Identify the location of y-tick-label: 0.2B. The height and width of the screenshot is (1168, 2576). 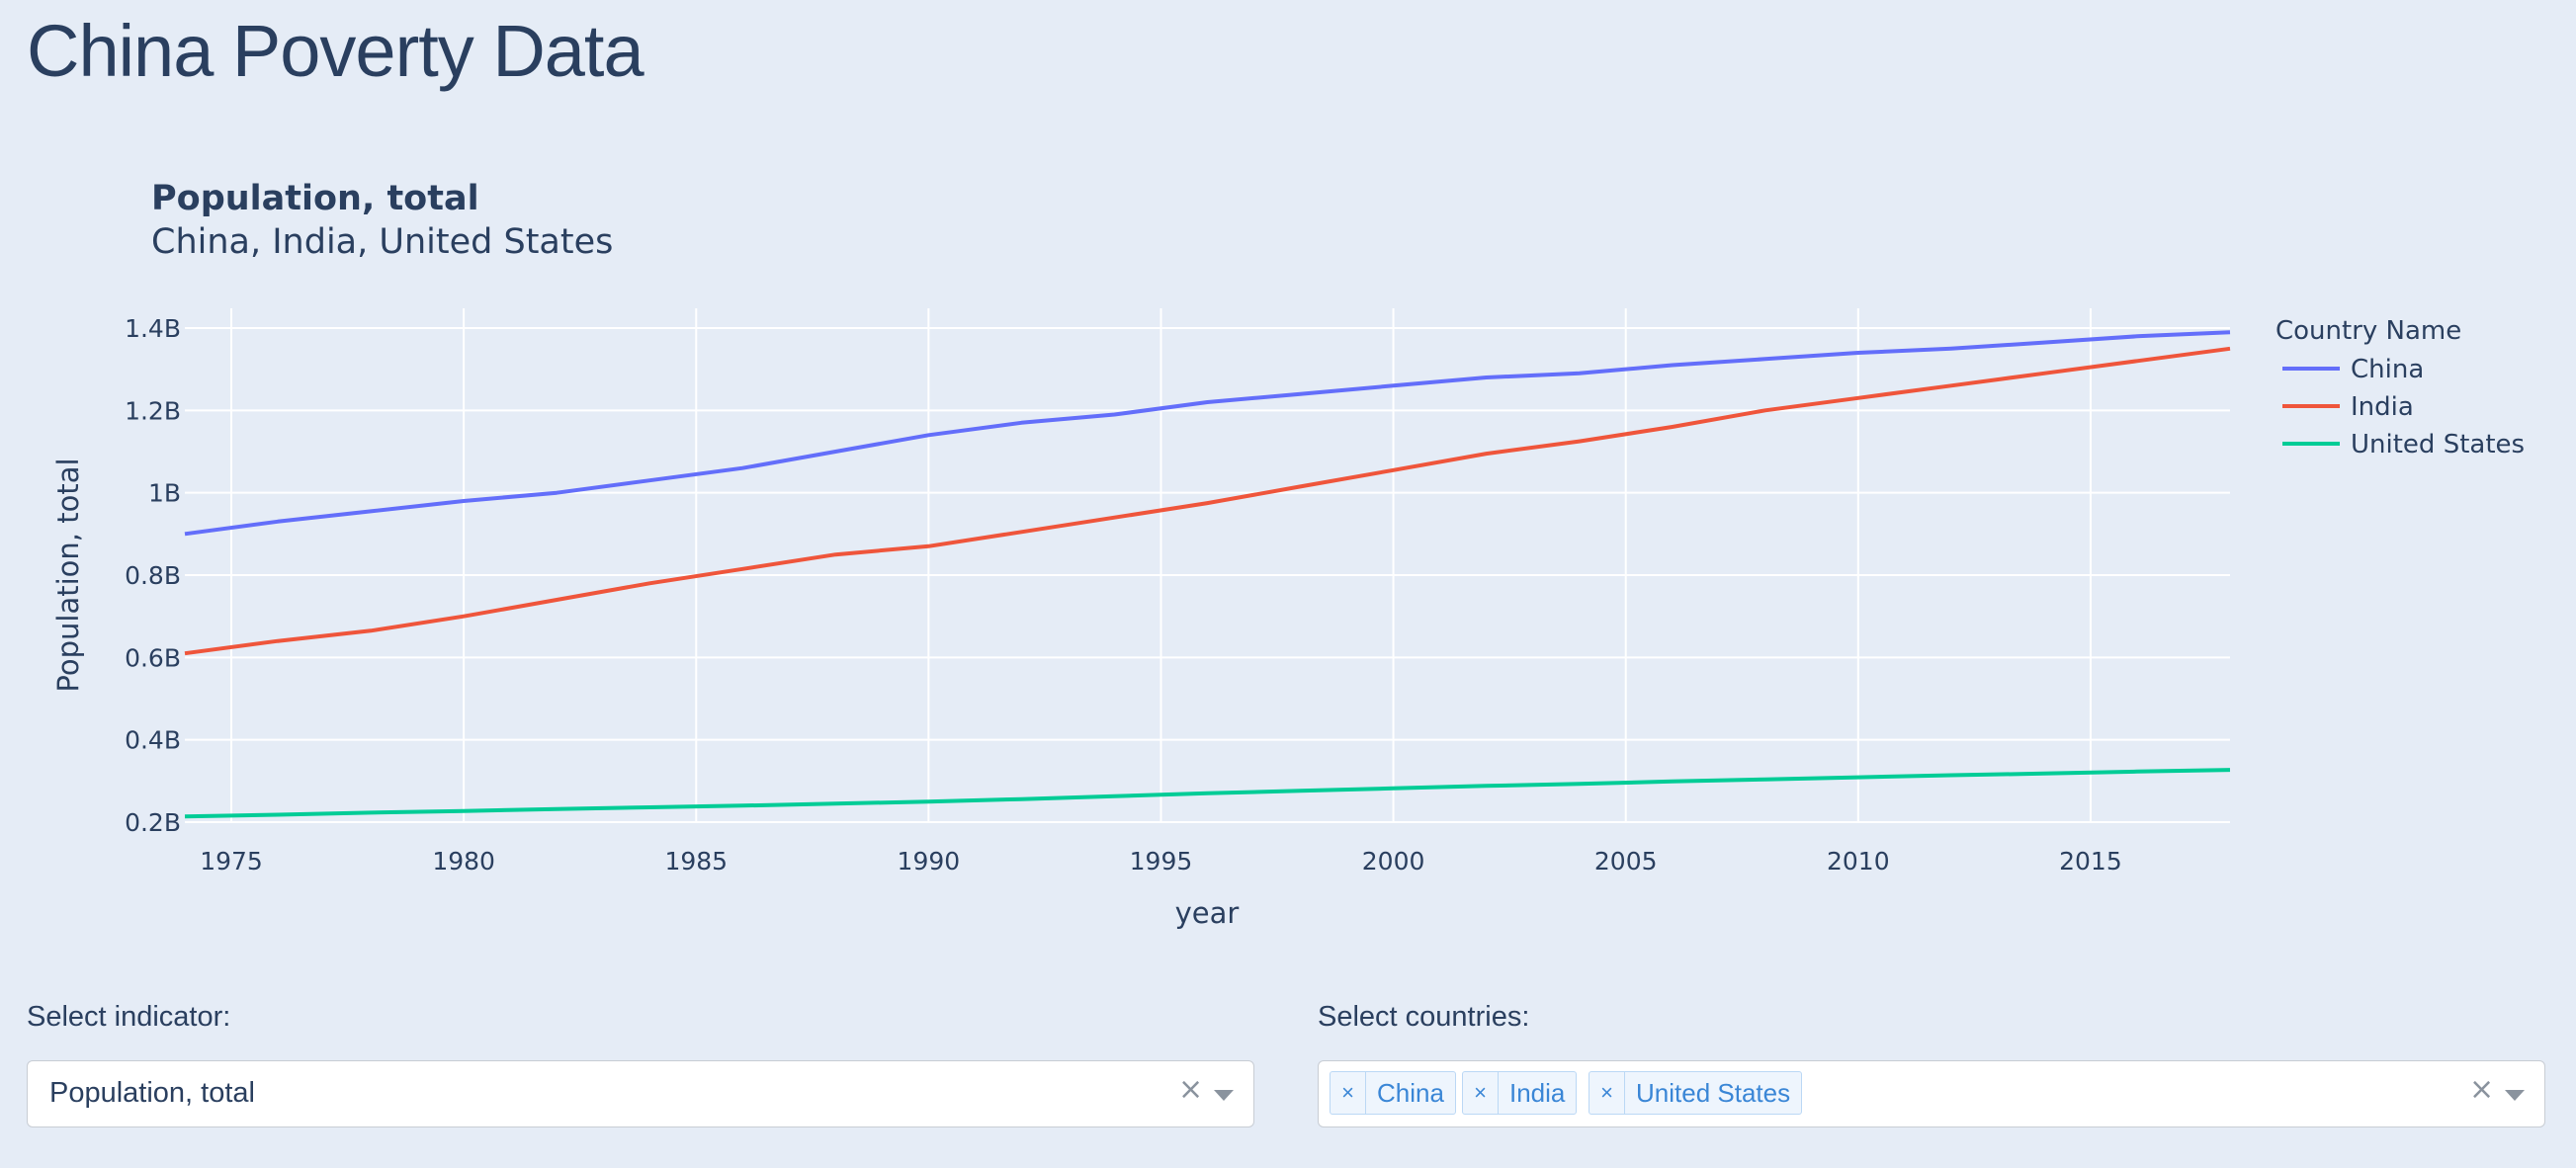
(153, 823).